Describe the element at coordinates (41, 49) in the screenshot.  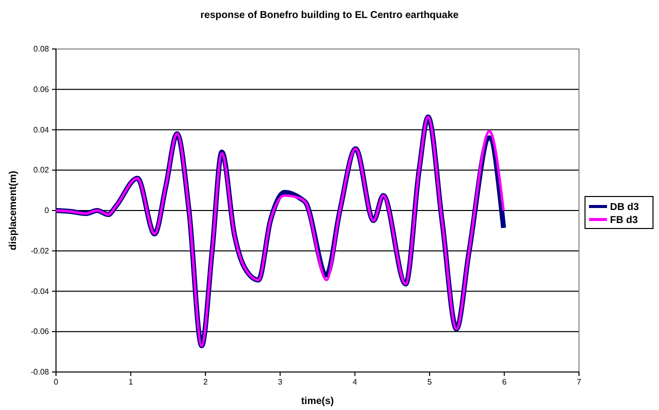
I see `y-tick-label: 0.08` at that location.